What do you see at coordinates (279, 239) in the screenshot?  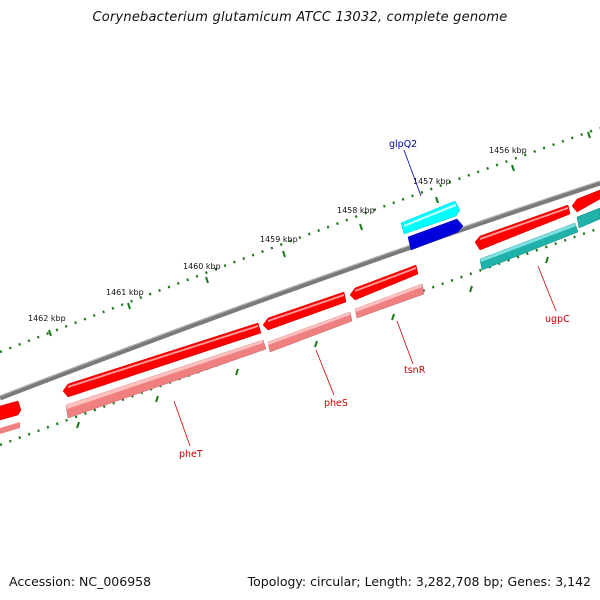 I see `kbp-label: 1459 kbp` at bounding box center [279, 239].